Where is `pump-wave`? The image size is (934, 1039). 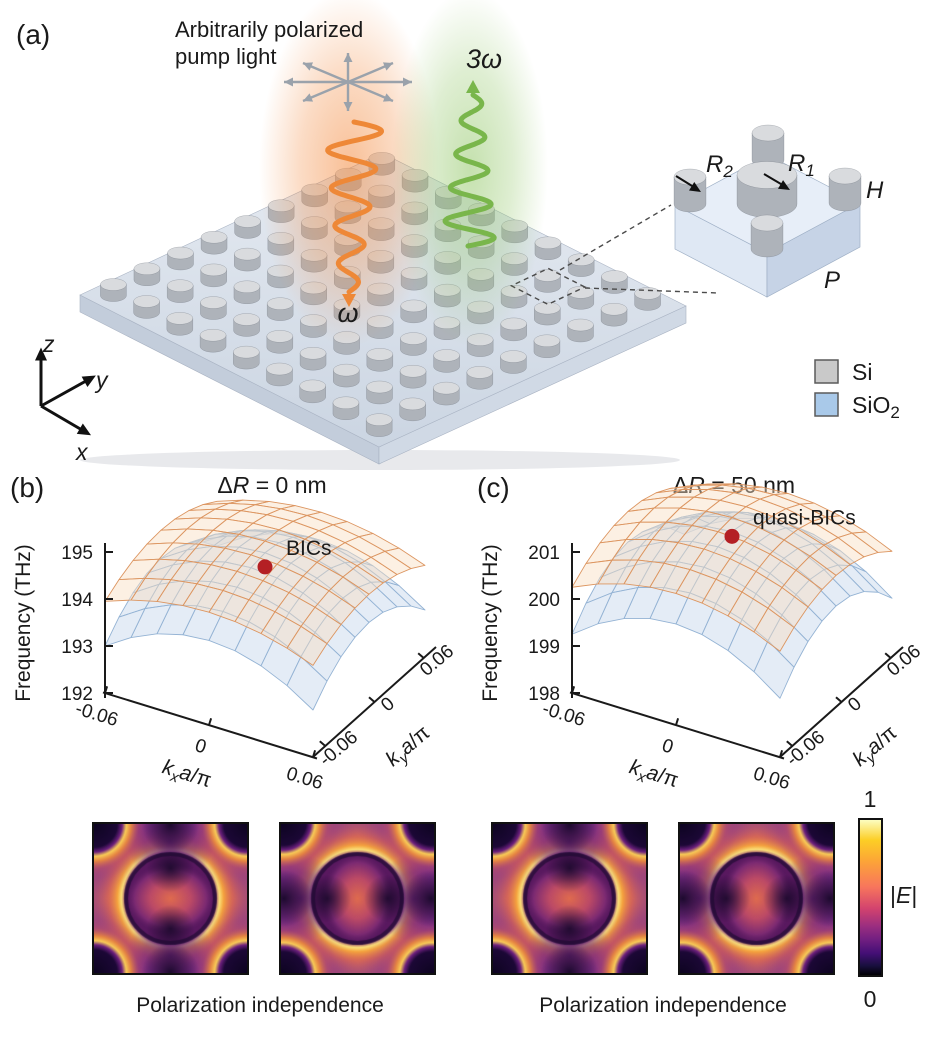
pump-wave is located at coordinates (354, 207).